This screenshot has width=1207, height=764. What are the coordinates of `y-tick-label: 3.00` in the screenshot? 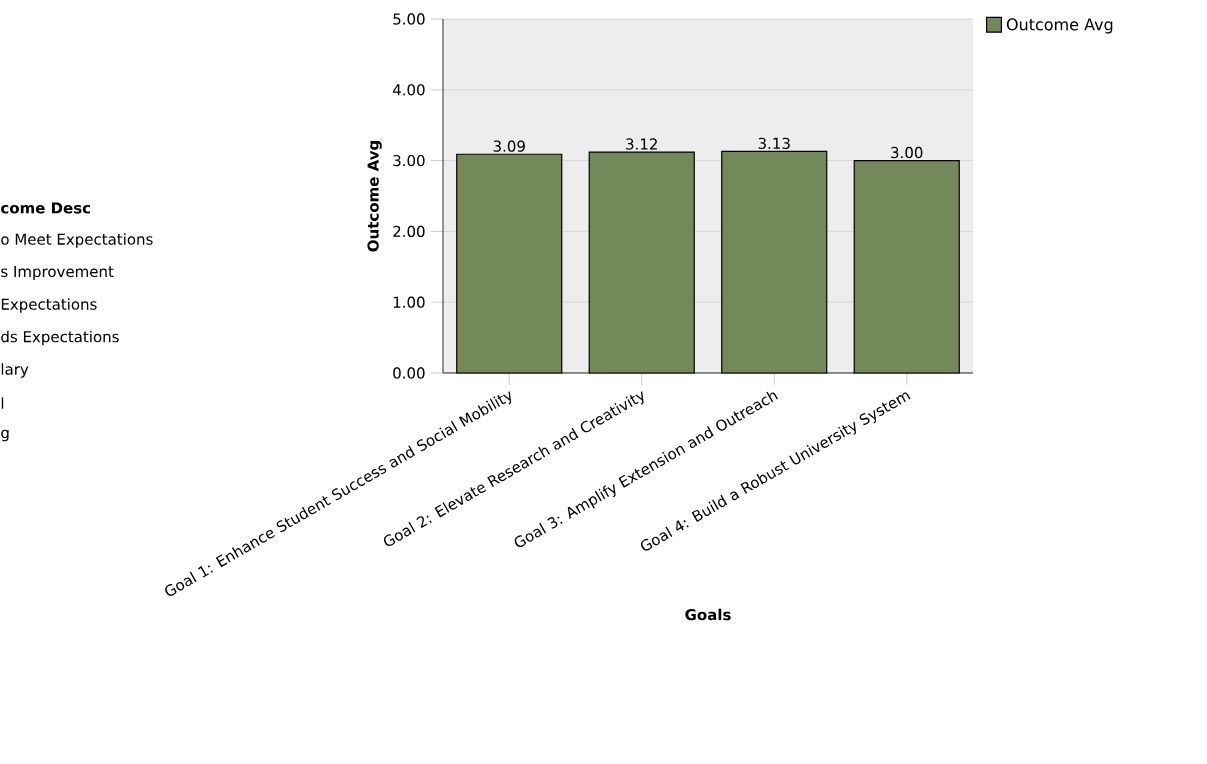 It's located at (409, 160).